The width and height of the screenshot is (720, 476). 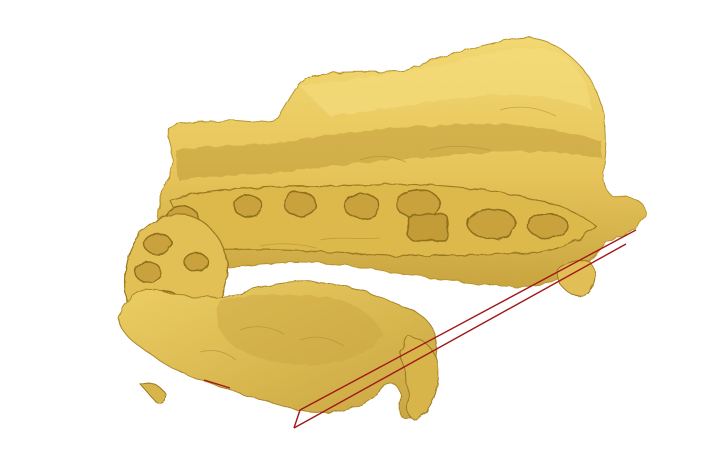 I want to click on posterior-process, so click(x=575, y=277).